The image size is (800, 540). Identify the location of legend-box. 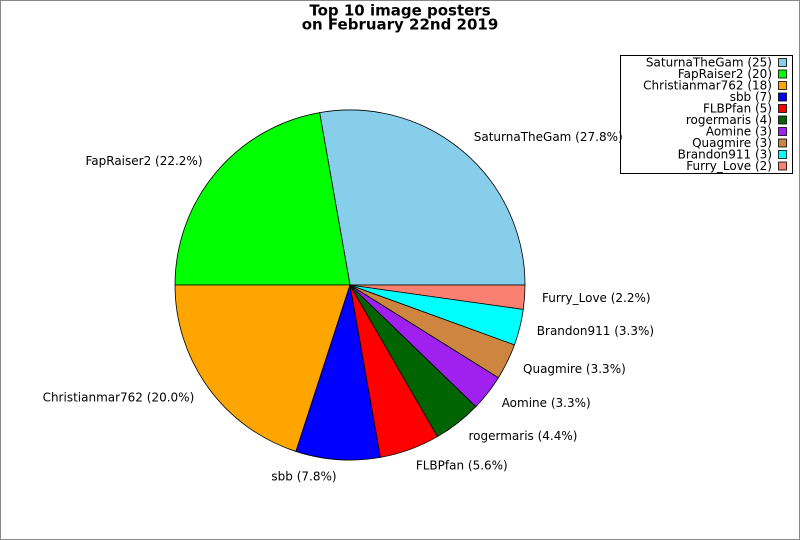
(706, 114).